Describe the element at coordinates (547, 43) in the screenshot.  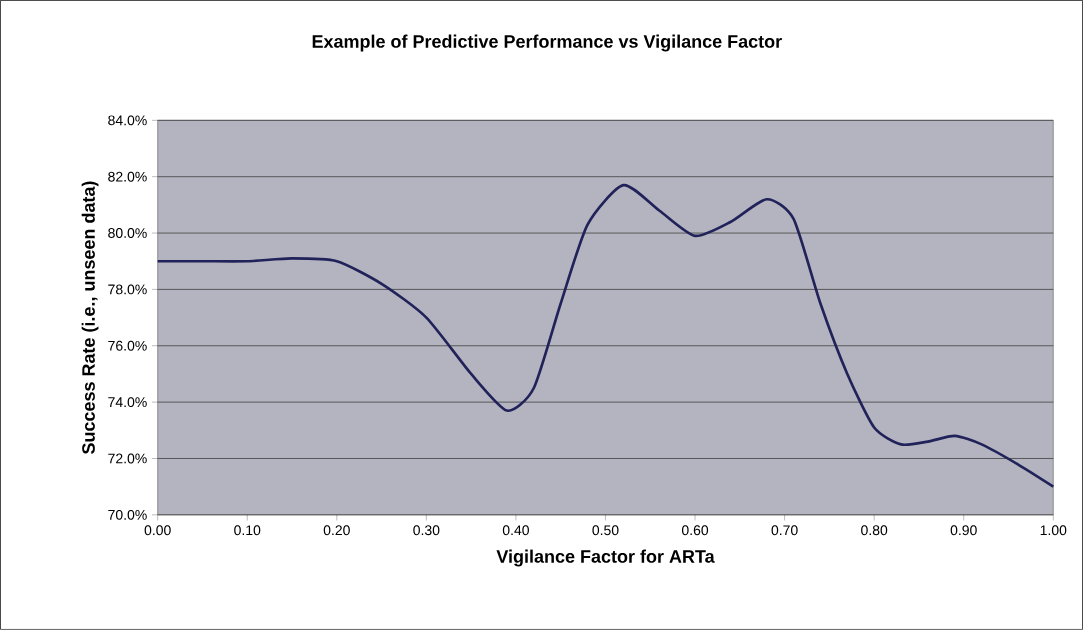
I see `chart-title: Example of Predictive Performance vs Vigilance Factor` at that location.